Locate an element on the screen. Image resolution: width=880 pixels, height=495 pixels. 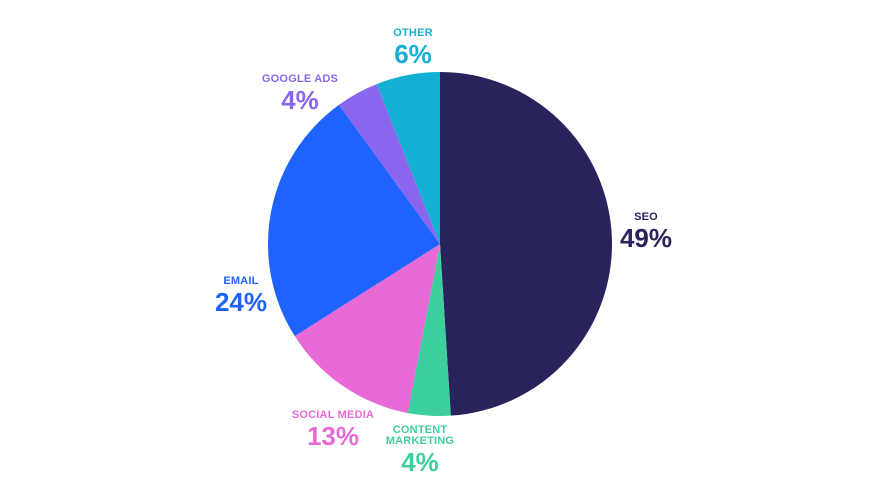
category-label: OTHER is located at coordinates (413, 33).